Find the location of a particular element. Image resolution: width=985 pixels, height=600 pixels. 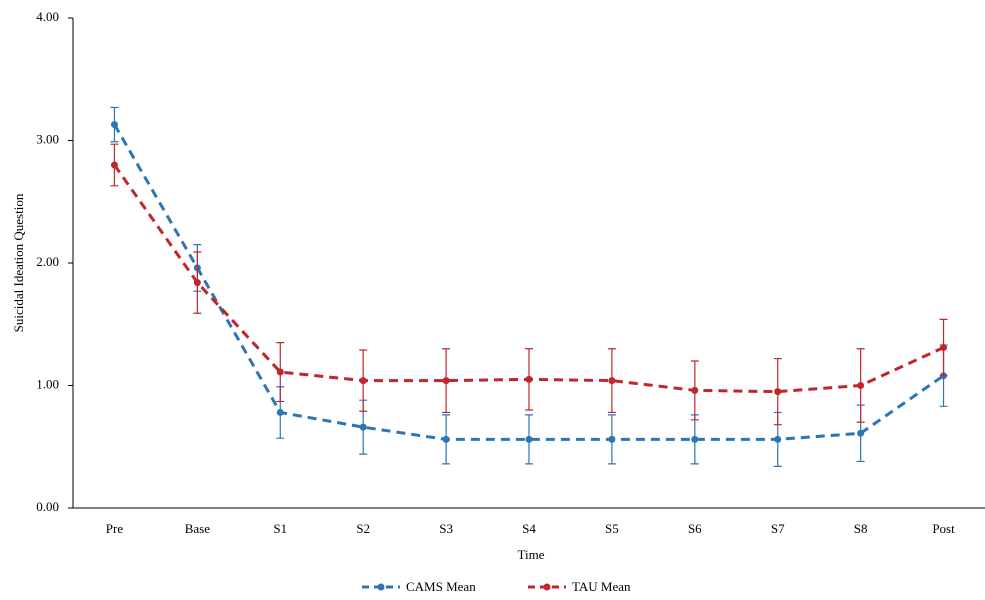

y-axis-label: Suicidal Ideation Question is located at coordinates (18, 262).